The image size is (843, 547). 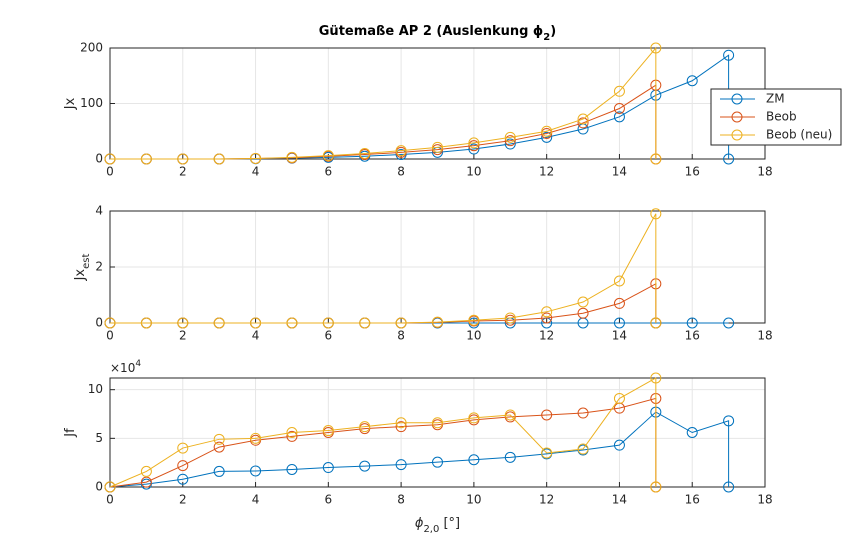 I want to click on x-tick-label: 0, so click(x=110, y=500).